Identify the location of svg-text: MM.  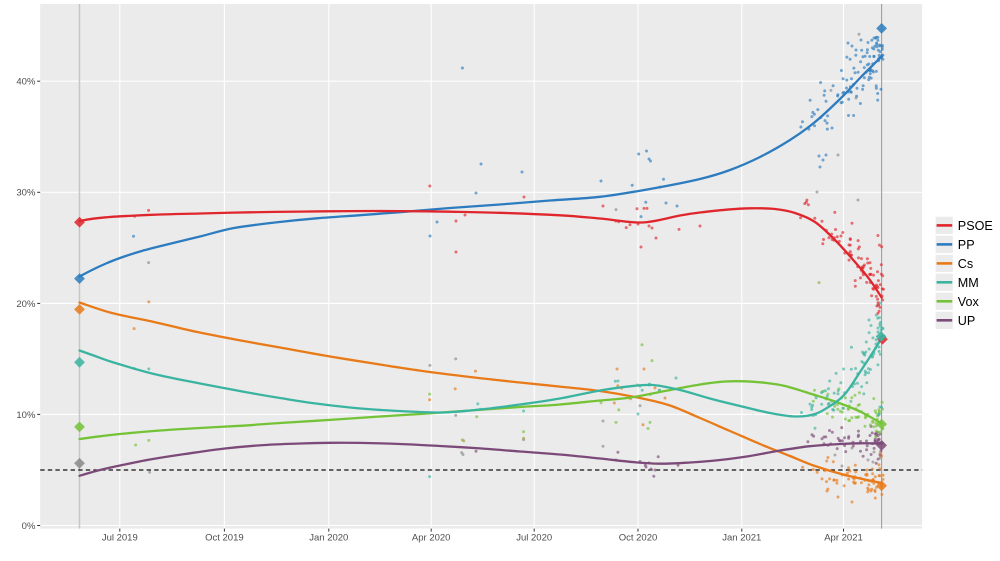
(968, 283).